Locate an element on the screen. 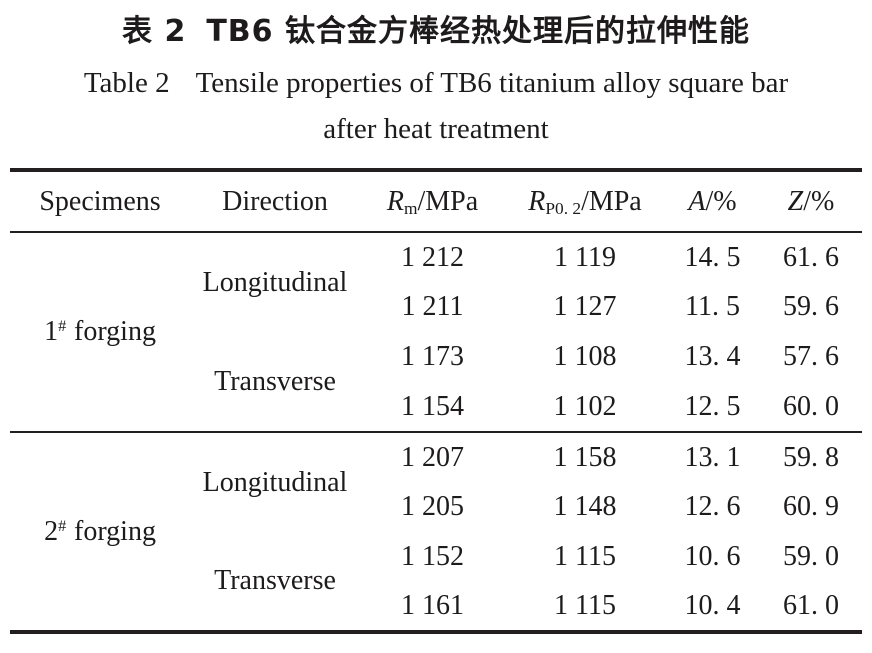 The image size is (872, 653). elongation-value: 10. 4 is located at coordinates (712, 605).